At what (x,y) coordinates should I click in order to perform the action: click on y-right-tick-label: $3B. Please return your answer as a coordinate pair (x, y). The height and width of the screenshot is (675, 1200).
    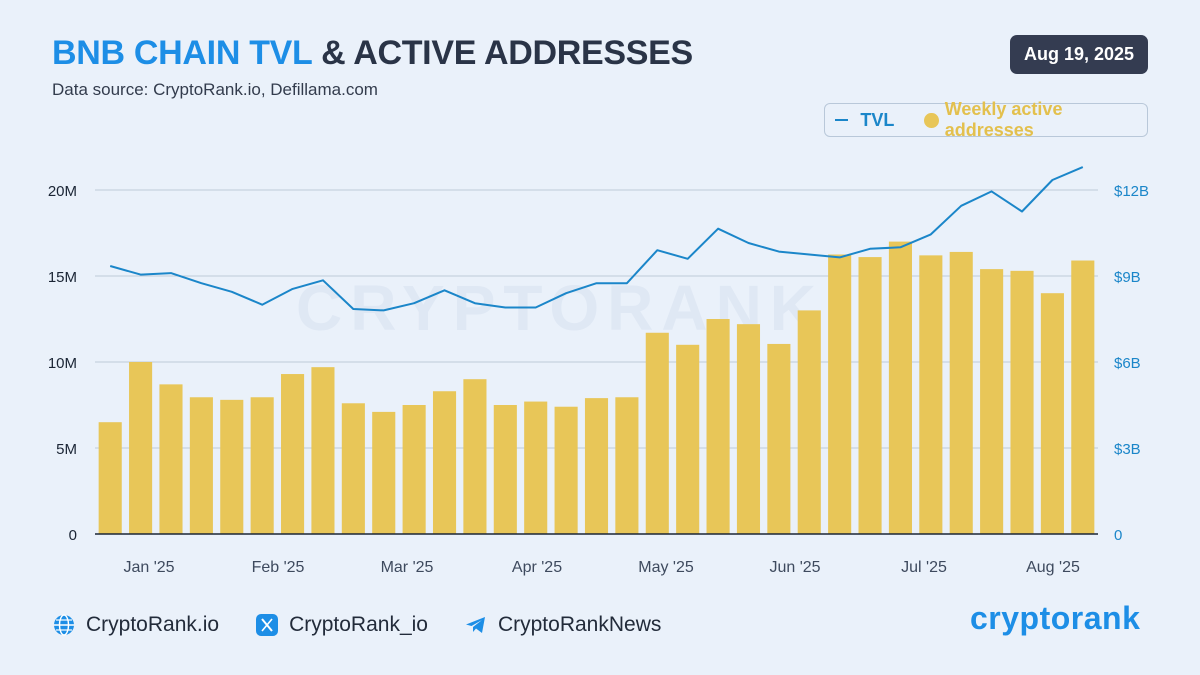
    Looking at the image, I should click on (1127, 449).